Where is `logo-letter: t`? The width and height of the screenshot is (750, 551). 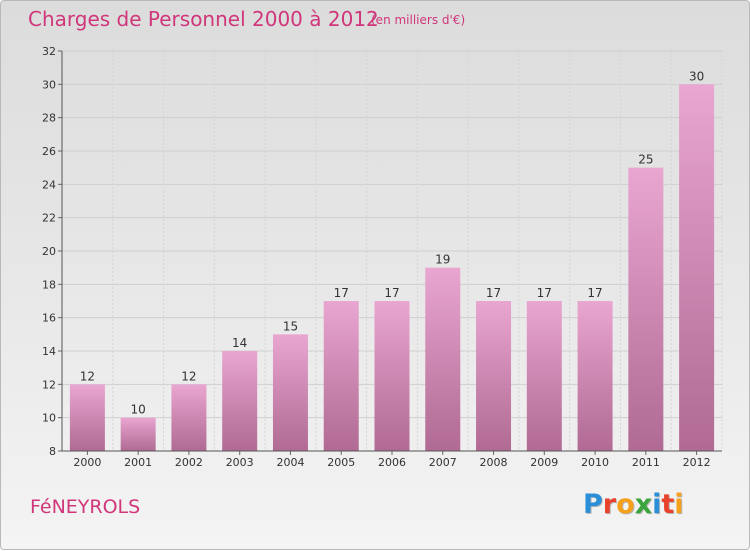 logo-letter: t is located at coordinates (668, 504).